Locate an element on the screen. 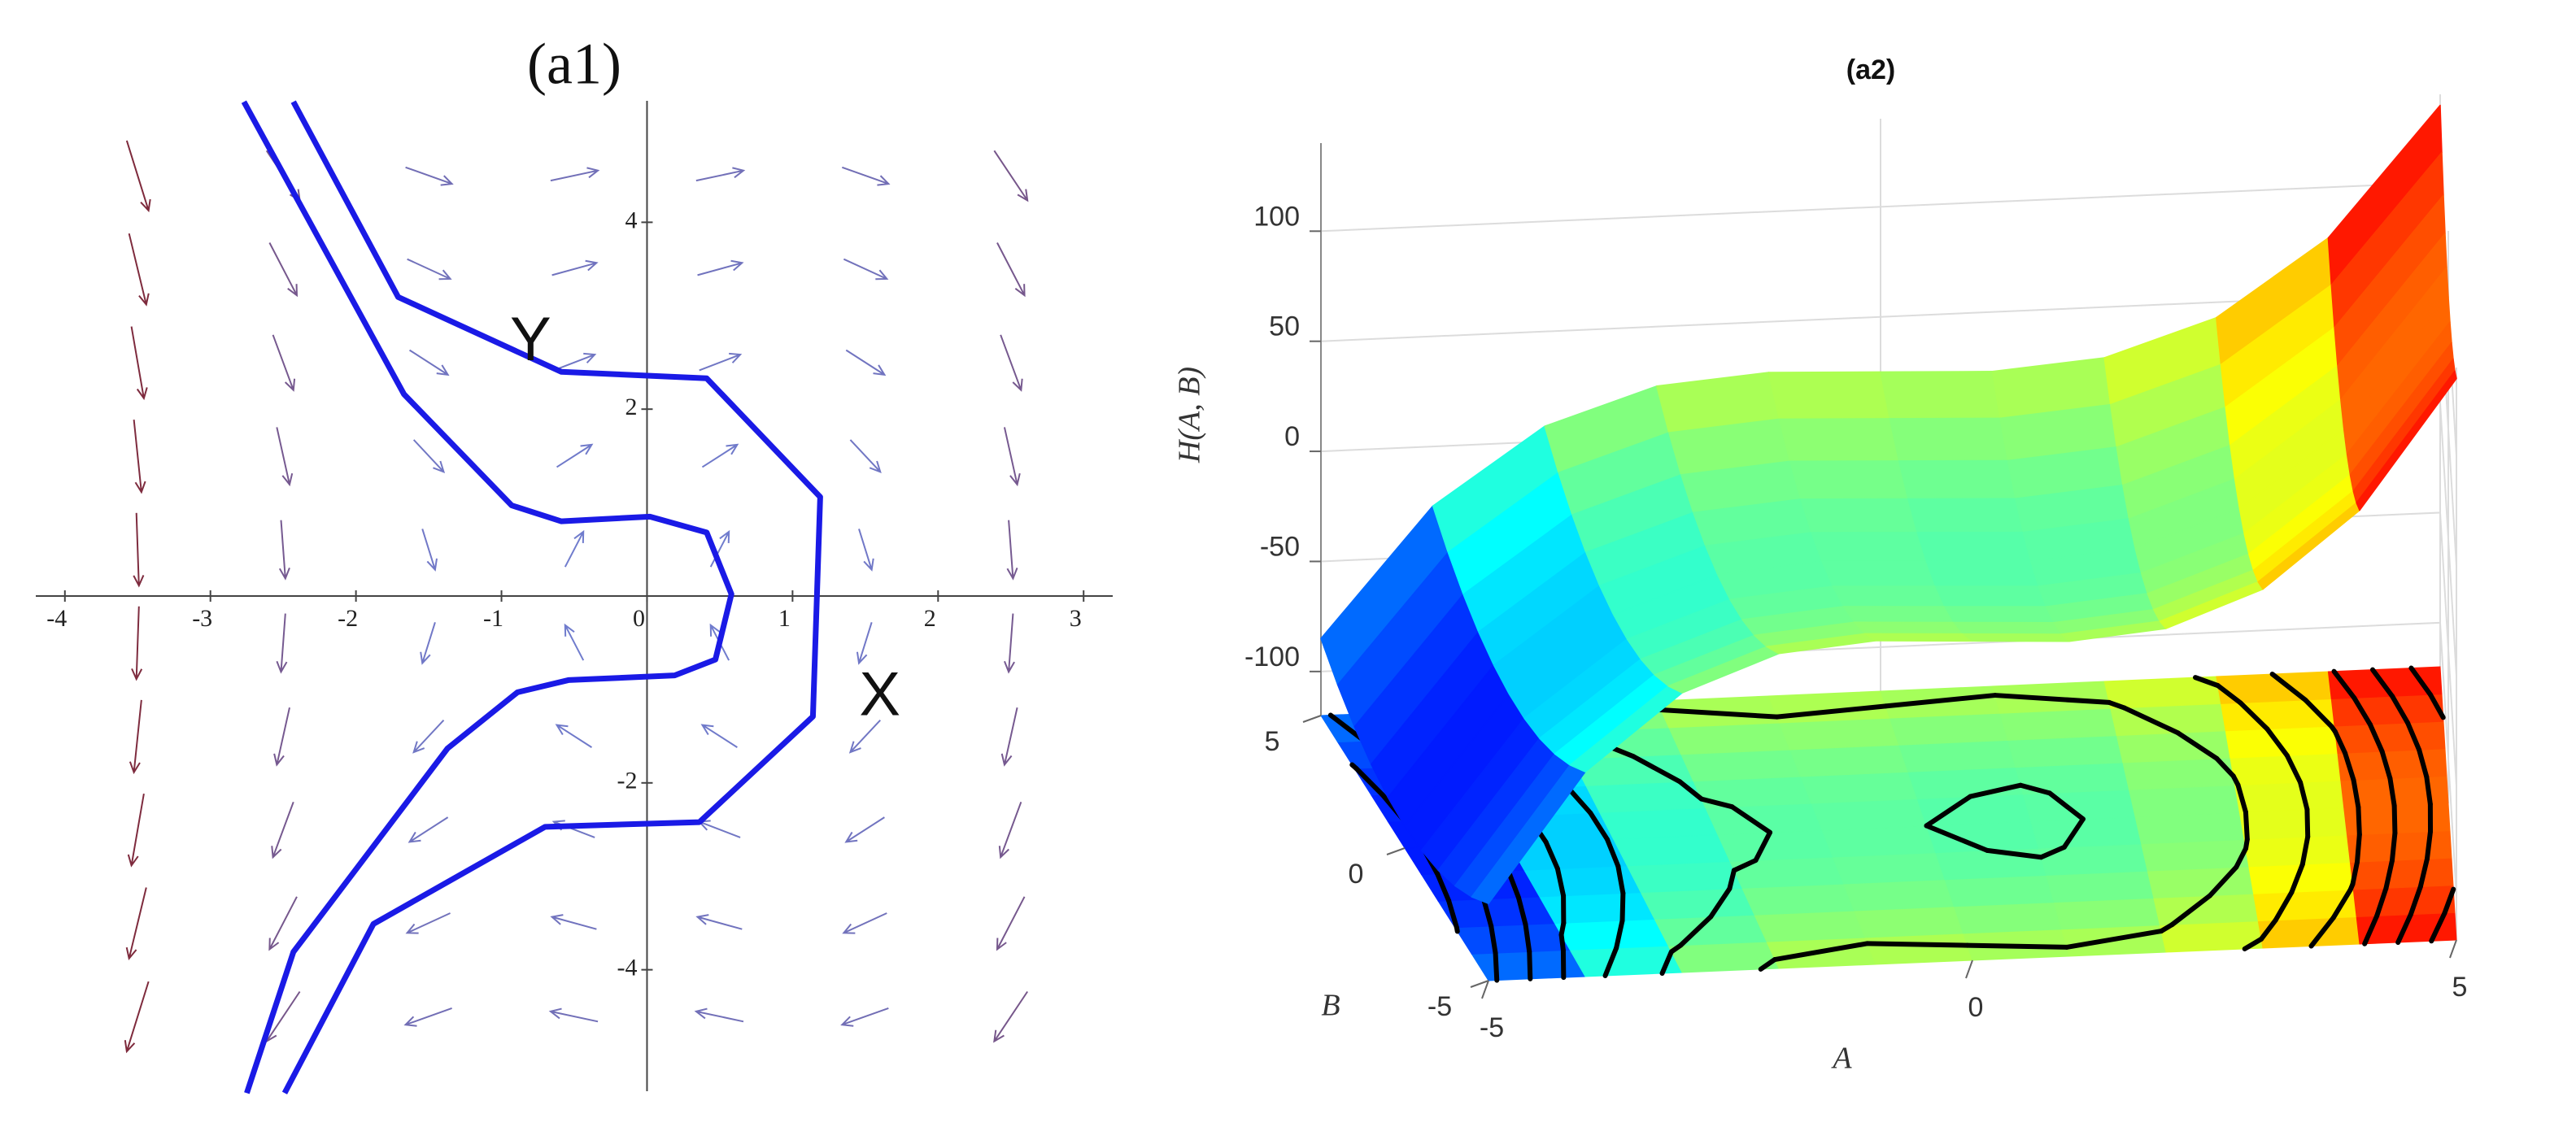 This screenshot has height=1140, width=2576. x-tick-label: -5 is located at coordinates (1492, 1027).